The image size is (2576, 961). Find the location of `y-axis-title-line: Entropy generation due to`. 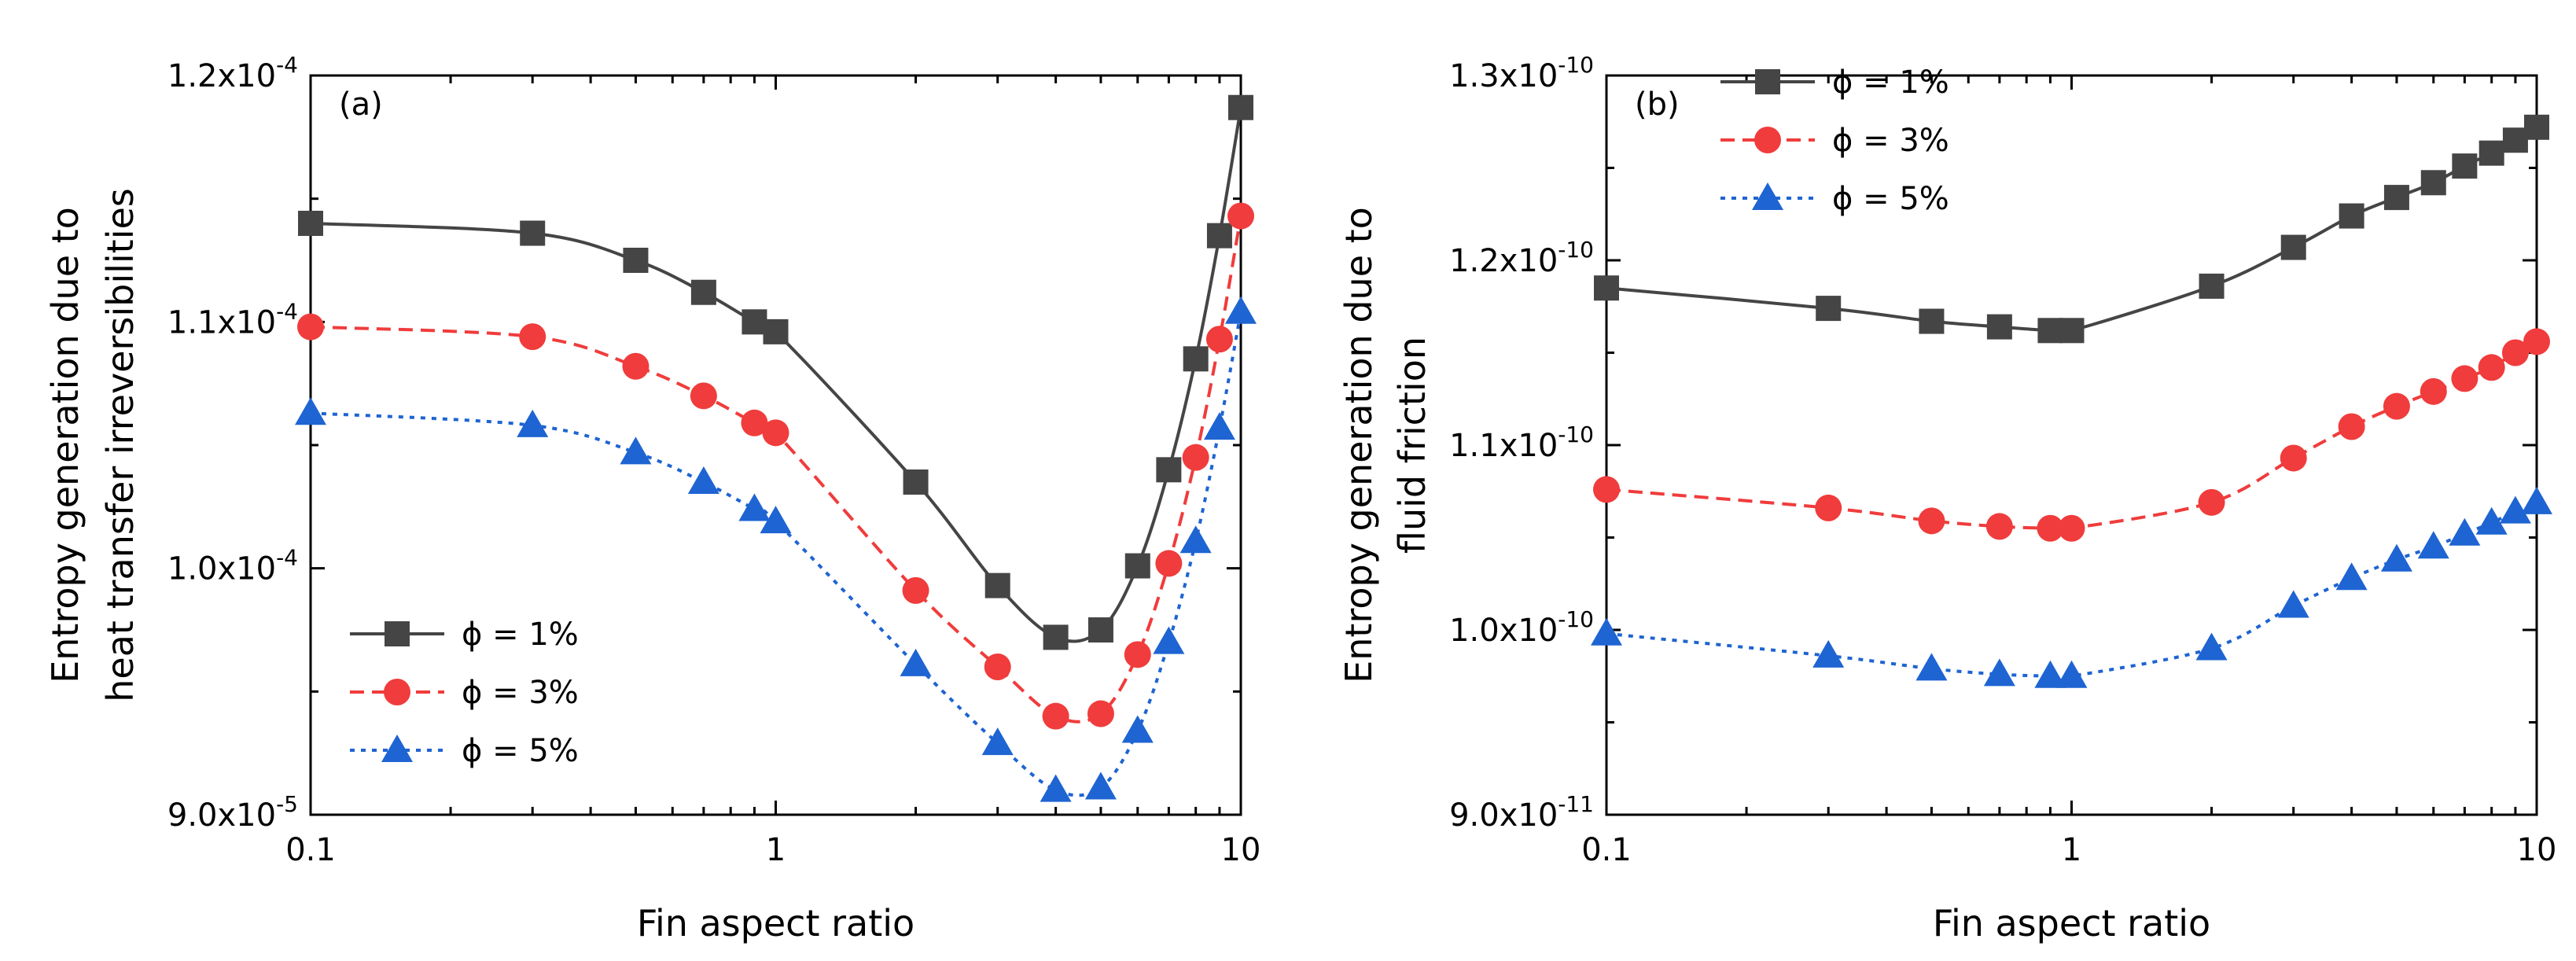

y-axis-title-line: Entropy generation due to is located at coordinates (65, 445).